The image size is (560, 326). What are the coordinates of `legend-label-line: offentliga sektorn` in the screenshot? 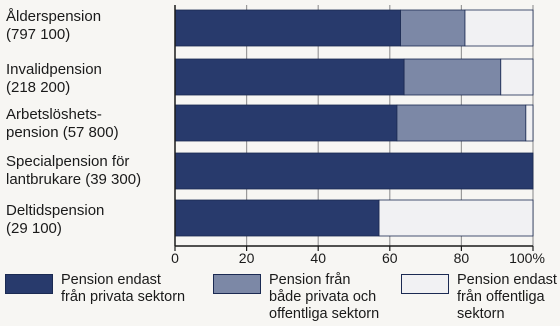 It's located at (324, 314).